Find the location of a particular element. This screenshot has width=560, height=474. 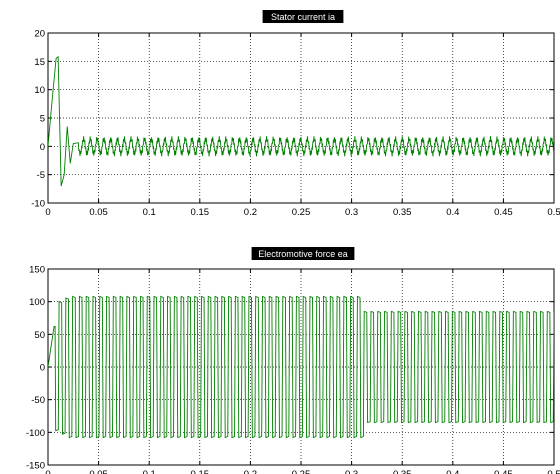

y-tick-label: -100 is located at coordinates (35, 433).